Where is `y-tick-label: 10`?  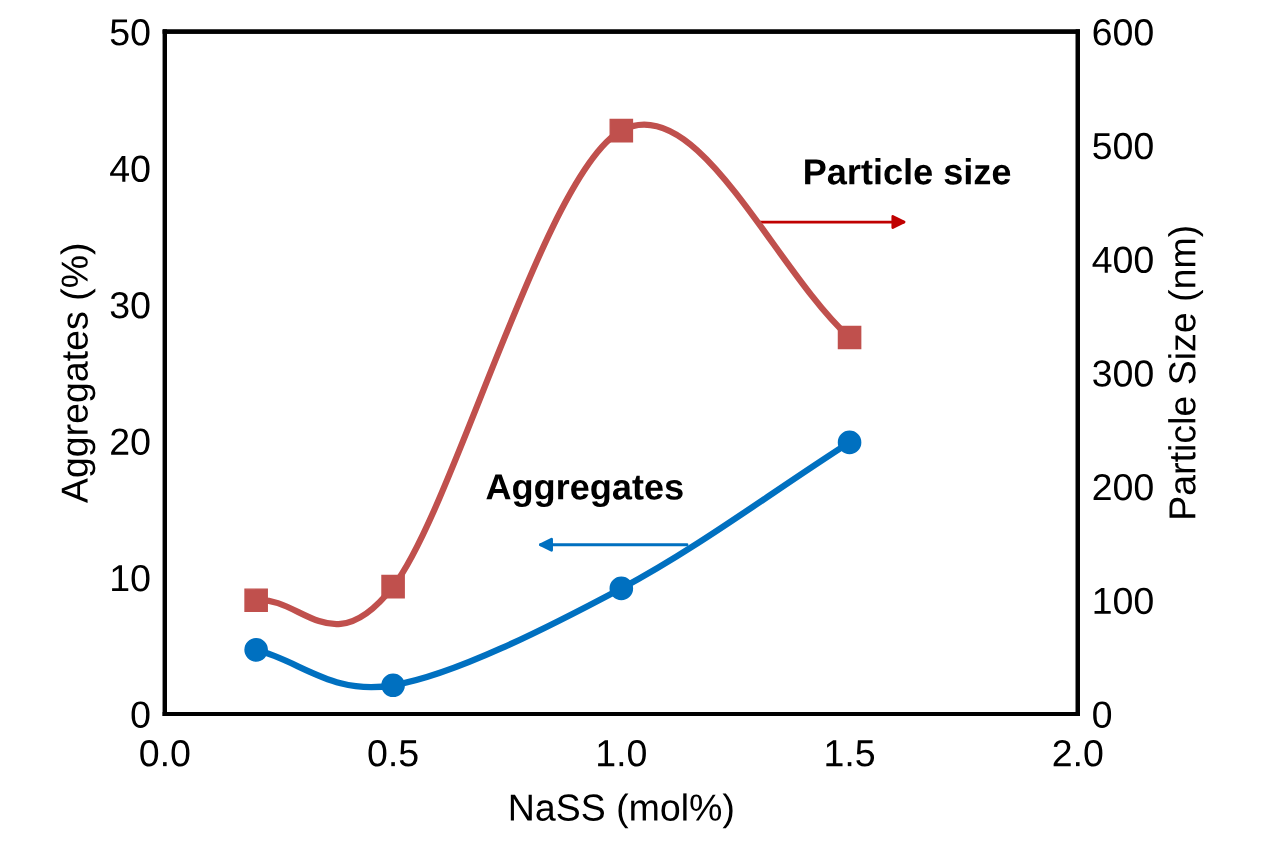 y-tick-label: 10 is located at coordinates (131, 578).